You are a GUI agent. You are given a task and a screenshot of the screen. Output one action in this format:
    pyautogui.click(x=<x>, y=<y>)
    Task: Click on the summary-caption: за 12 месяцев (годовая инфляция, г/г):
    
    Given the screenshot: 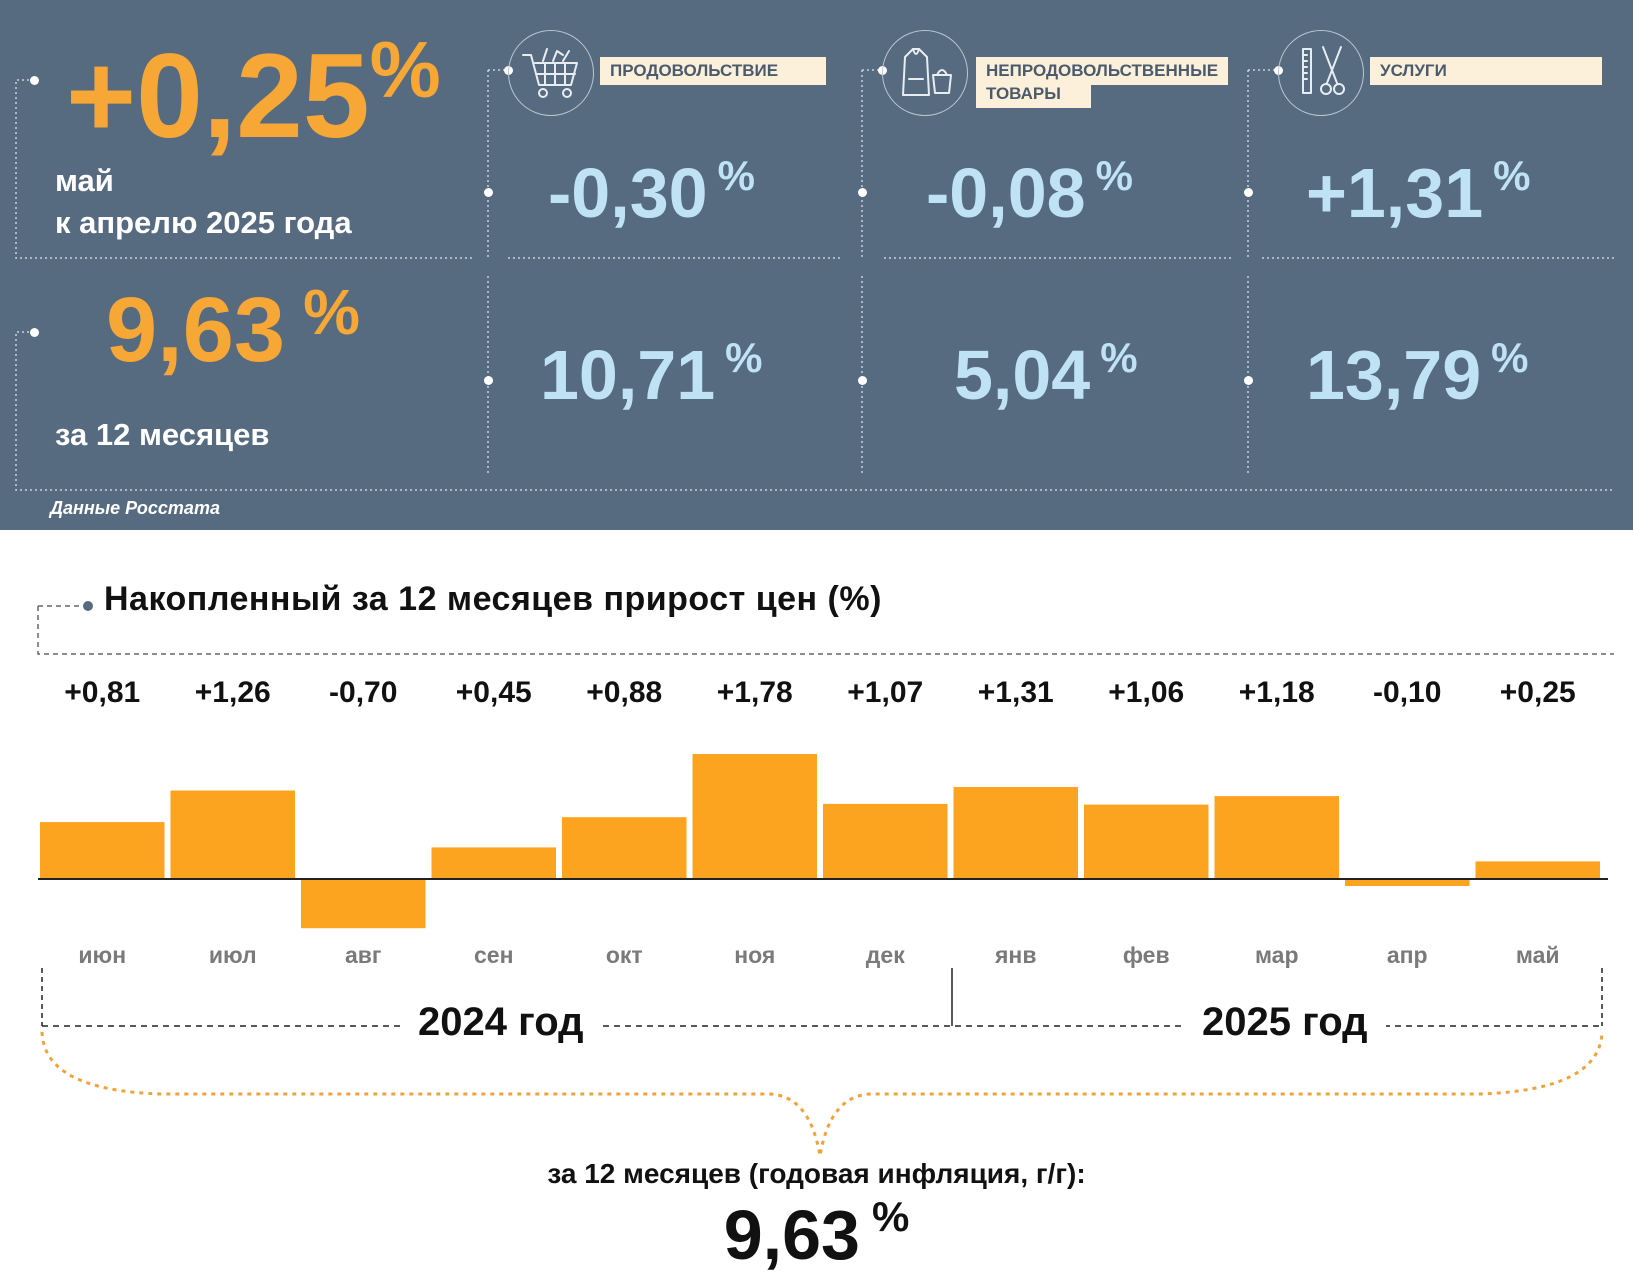 What is the action you would take?
    pyautogui.click(x=816, y=1173)
    